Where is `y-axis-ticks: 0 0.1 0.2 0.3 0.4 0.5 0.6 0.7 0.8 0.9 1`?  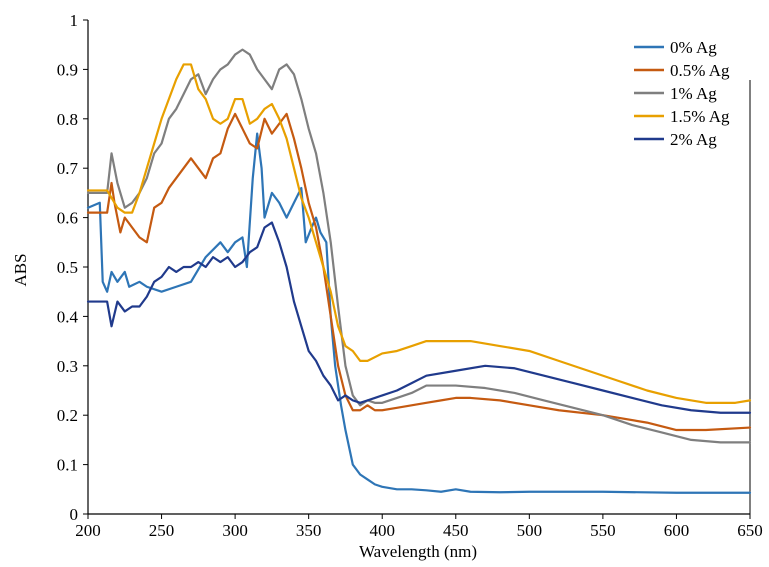 y-axis-ticks: 0 0.1 0.2 0.3 0.4 0.5 0.6 0.7 0.8 0.9 1 is located at coordinates (72, 267).